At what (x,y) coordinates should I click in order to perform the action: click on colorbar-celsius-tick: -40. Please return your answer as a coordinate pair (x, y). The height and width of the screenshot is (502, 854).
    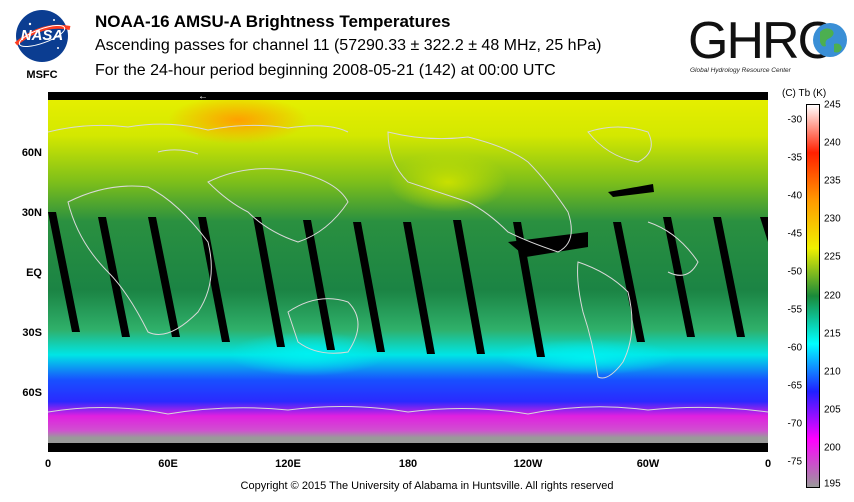
    Looking at the image, I should click on (794, 196).